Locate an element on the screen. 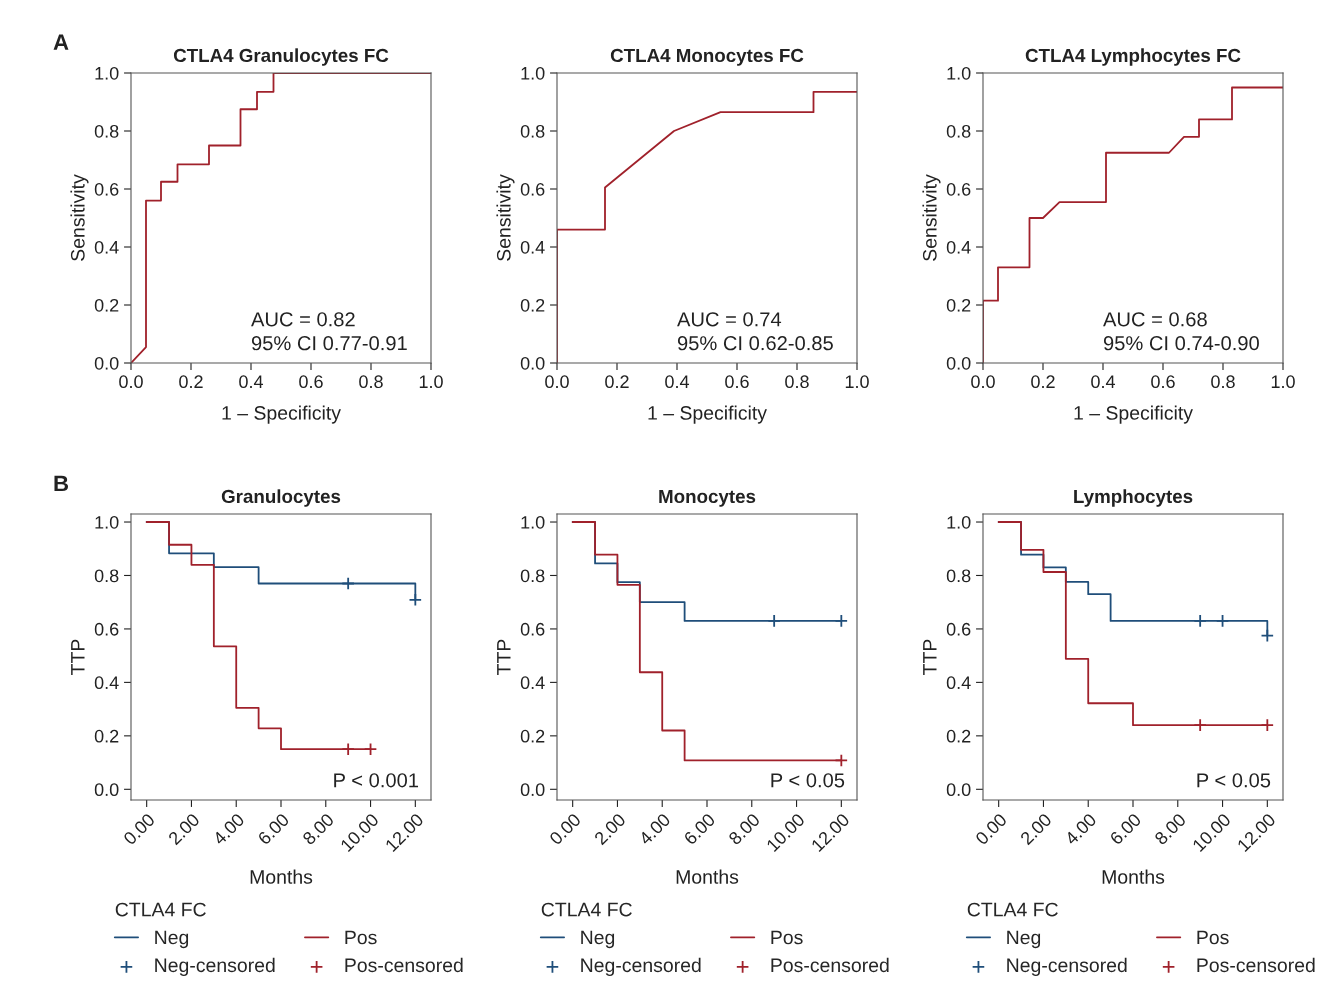 The width and height of the screenshot is (1334, 986). annotation: P < 0.001 is located at coordinates (376, 780).